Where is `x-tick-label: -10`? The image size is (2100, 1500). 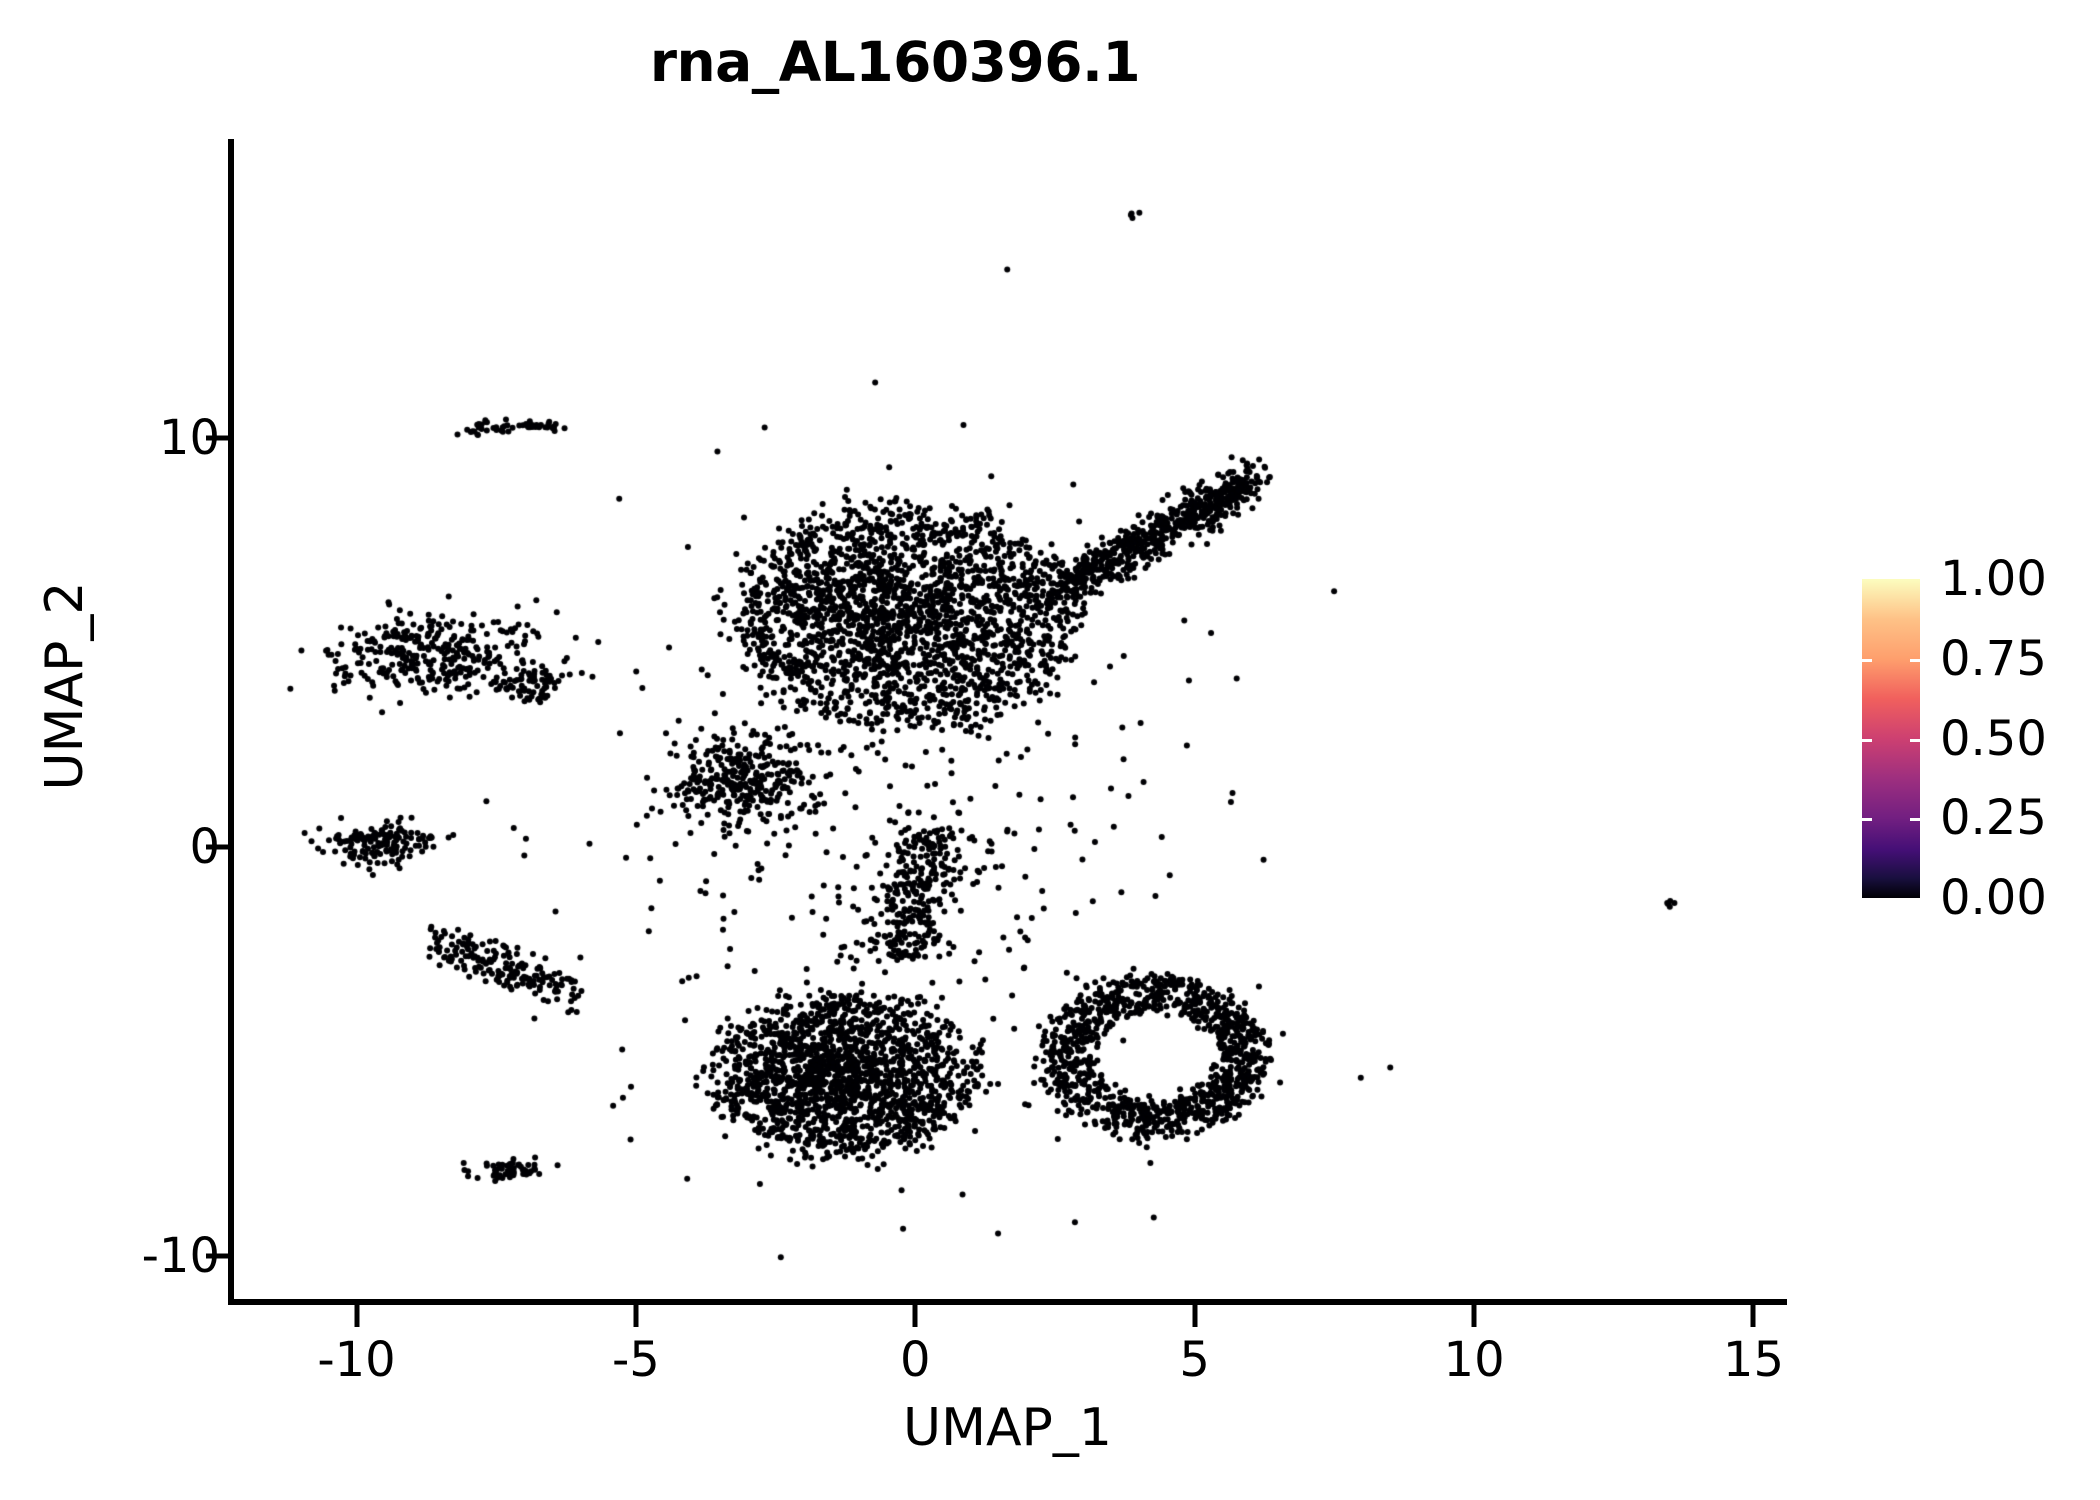
x-tick-label: -10 is located at coordinates (356, 1360).